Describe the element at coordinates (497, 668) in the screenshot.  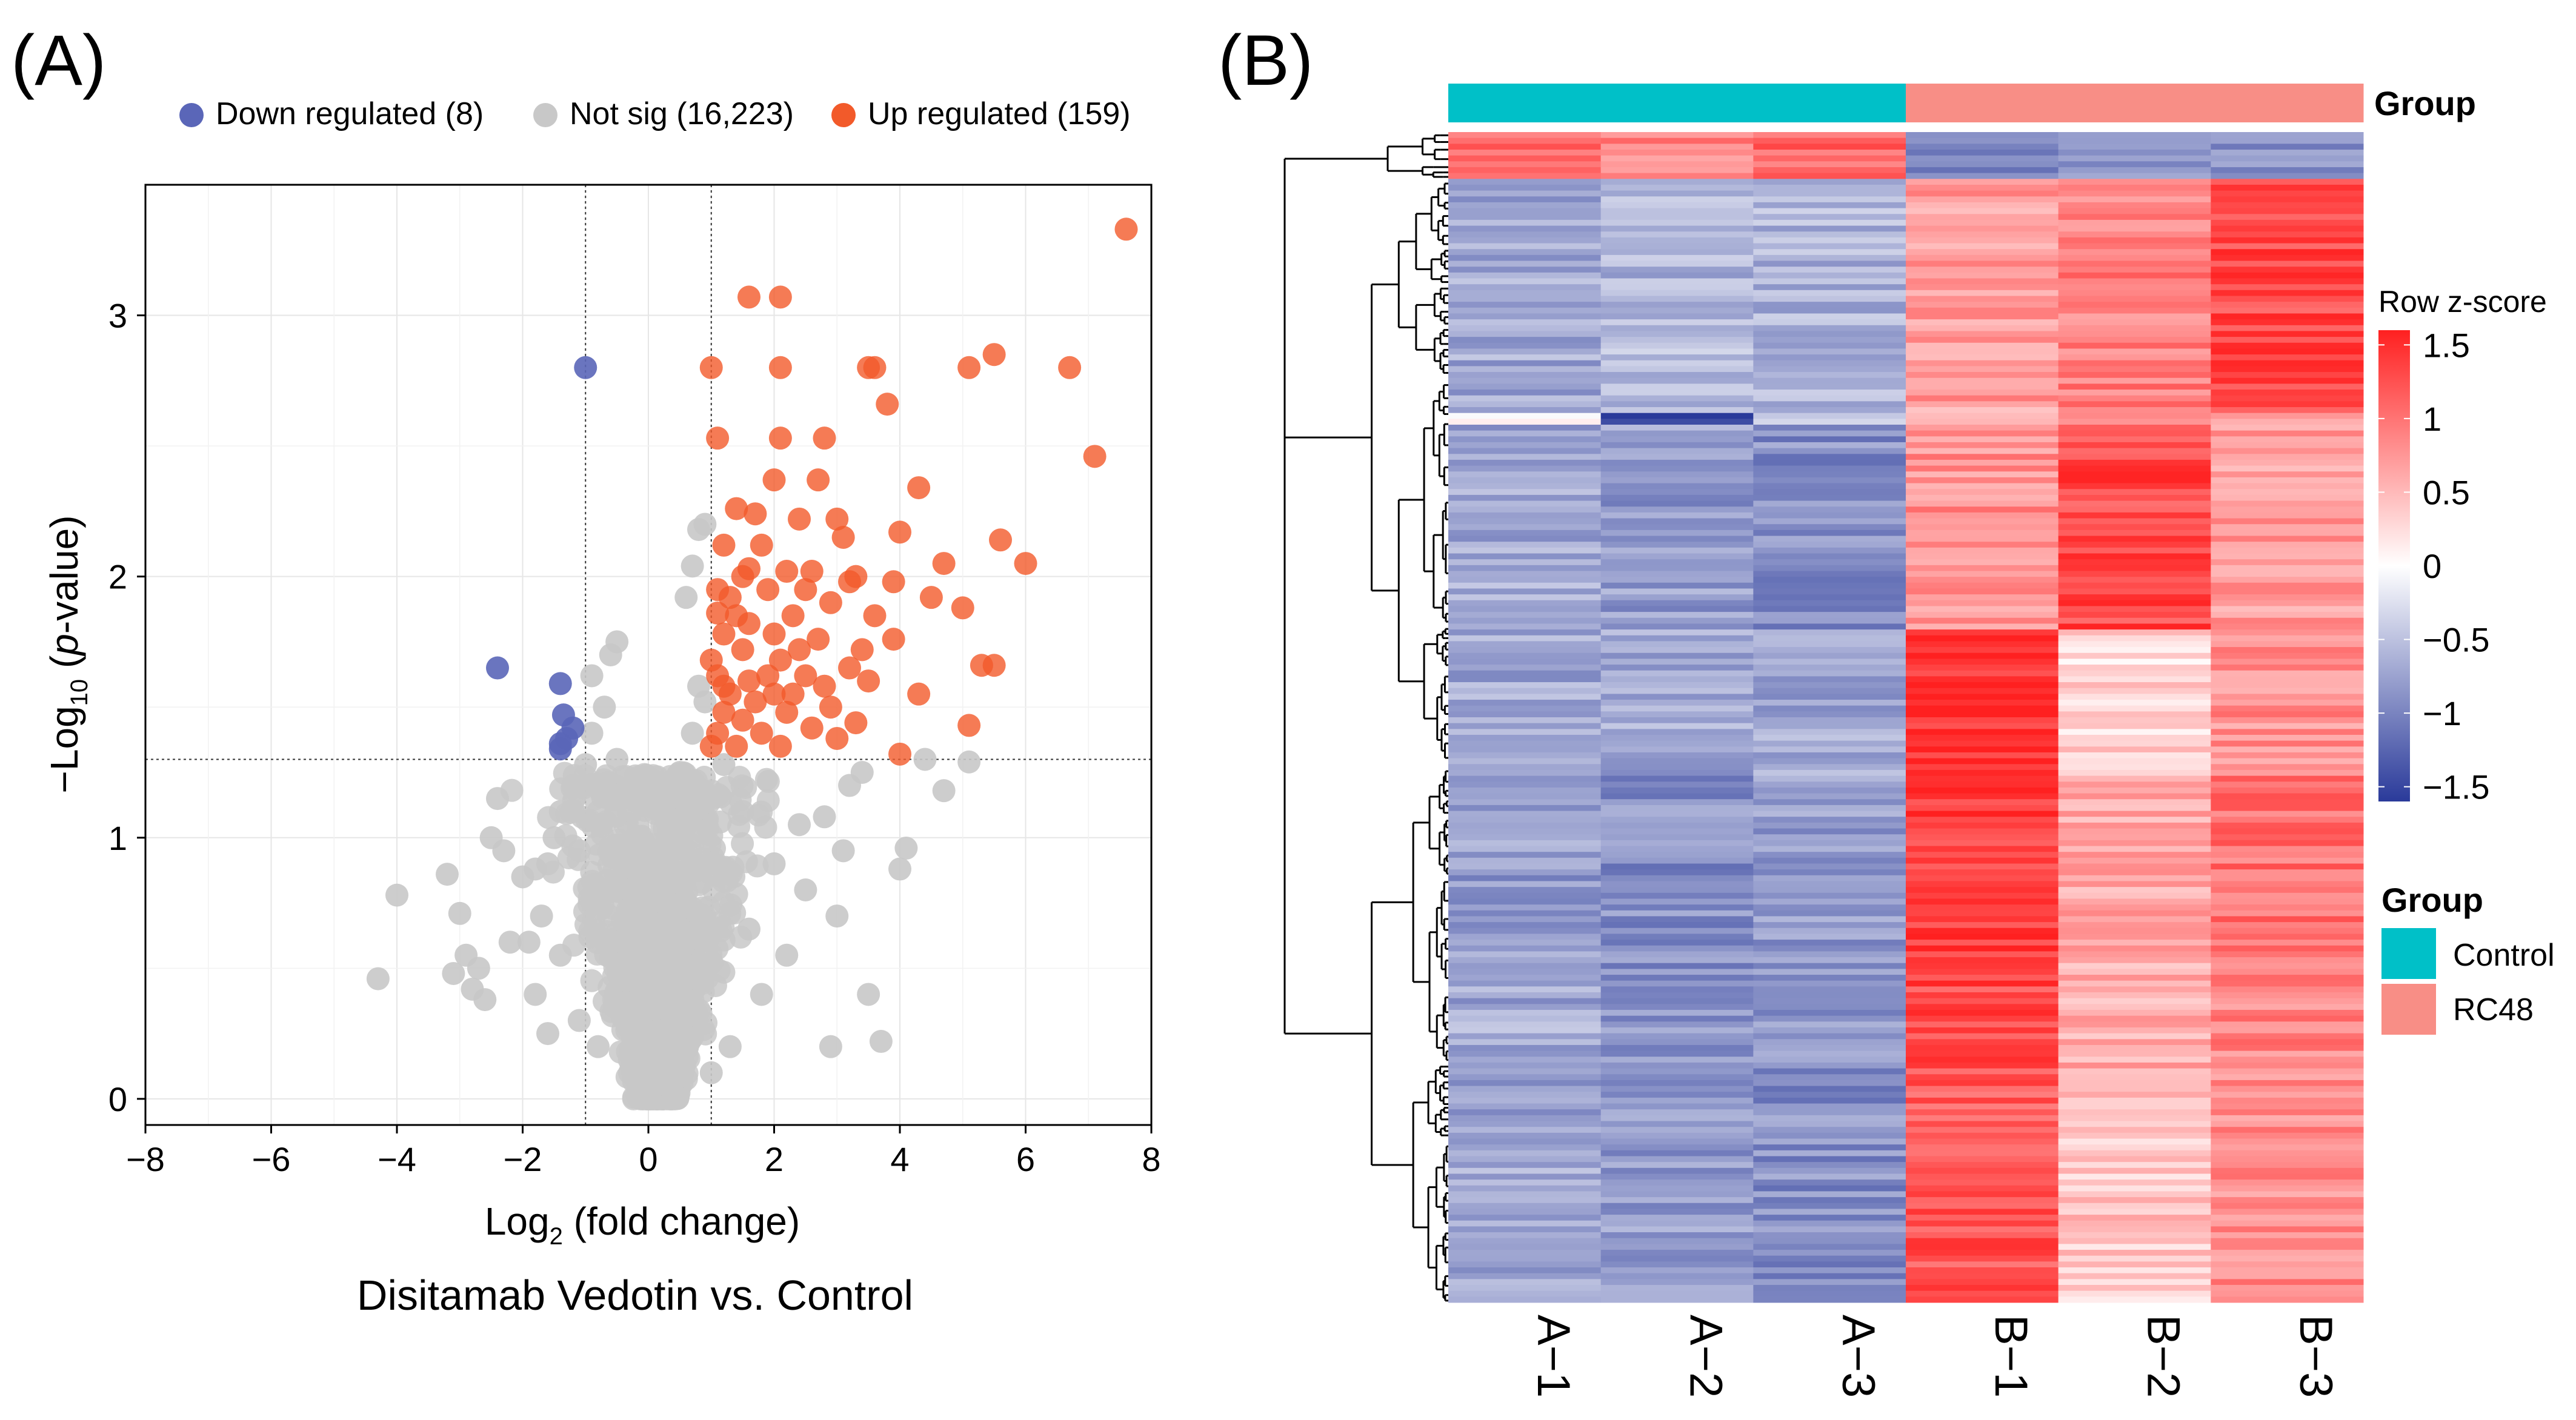
I see `volcano-point-down` at that location.